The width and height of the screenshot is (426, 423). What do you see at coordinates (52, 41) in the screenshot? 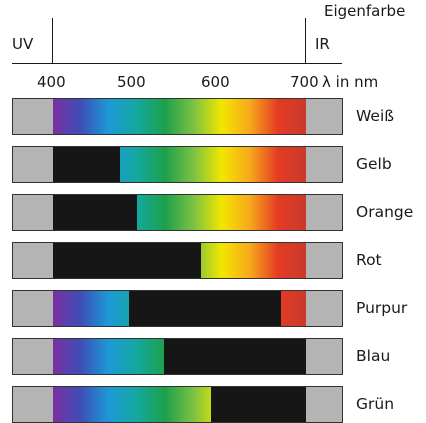
I see `uv-boundary-line` at bounding box center [52, 41].